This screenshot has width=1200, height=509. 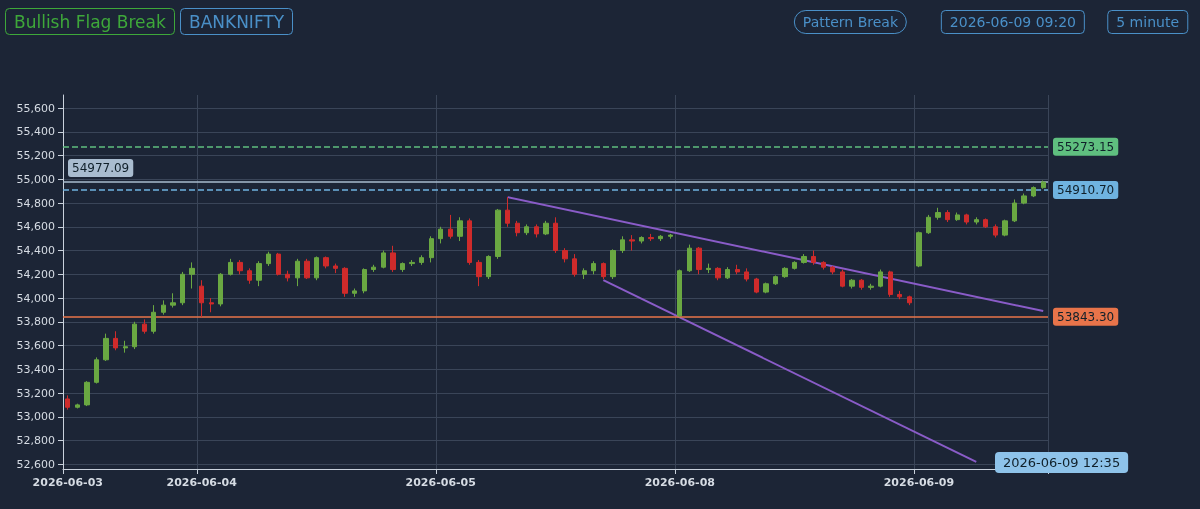 What do you see at coordinates (35, 298) in the screenshot?
I see `y-tick-label: 54,000` at bounding box center [35, 298].